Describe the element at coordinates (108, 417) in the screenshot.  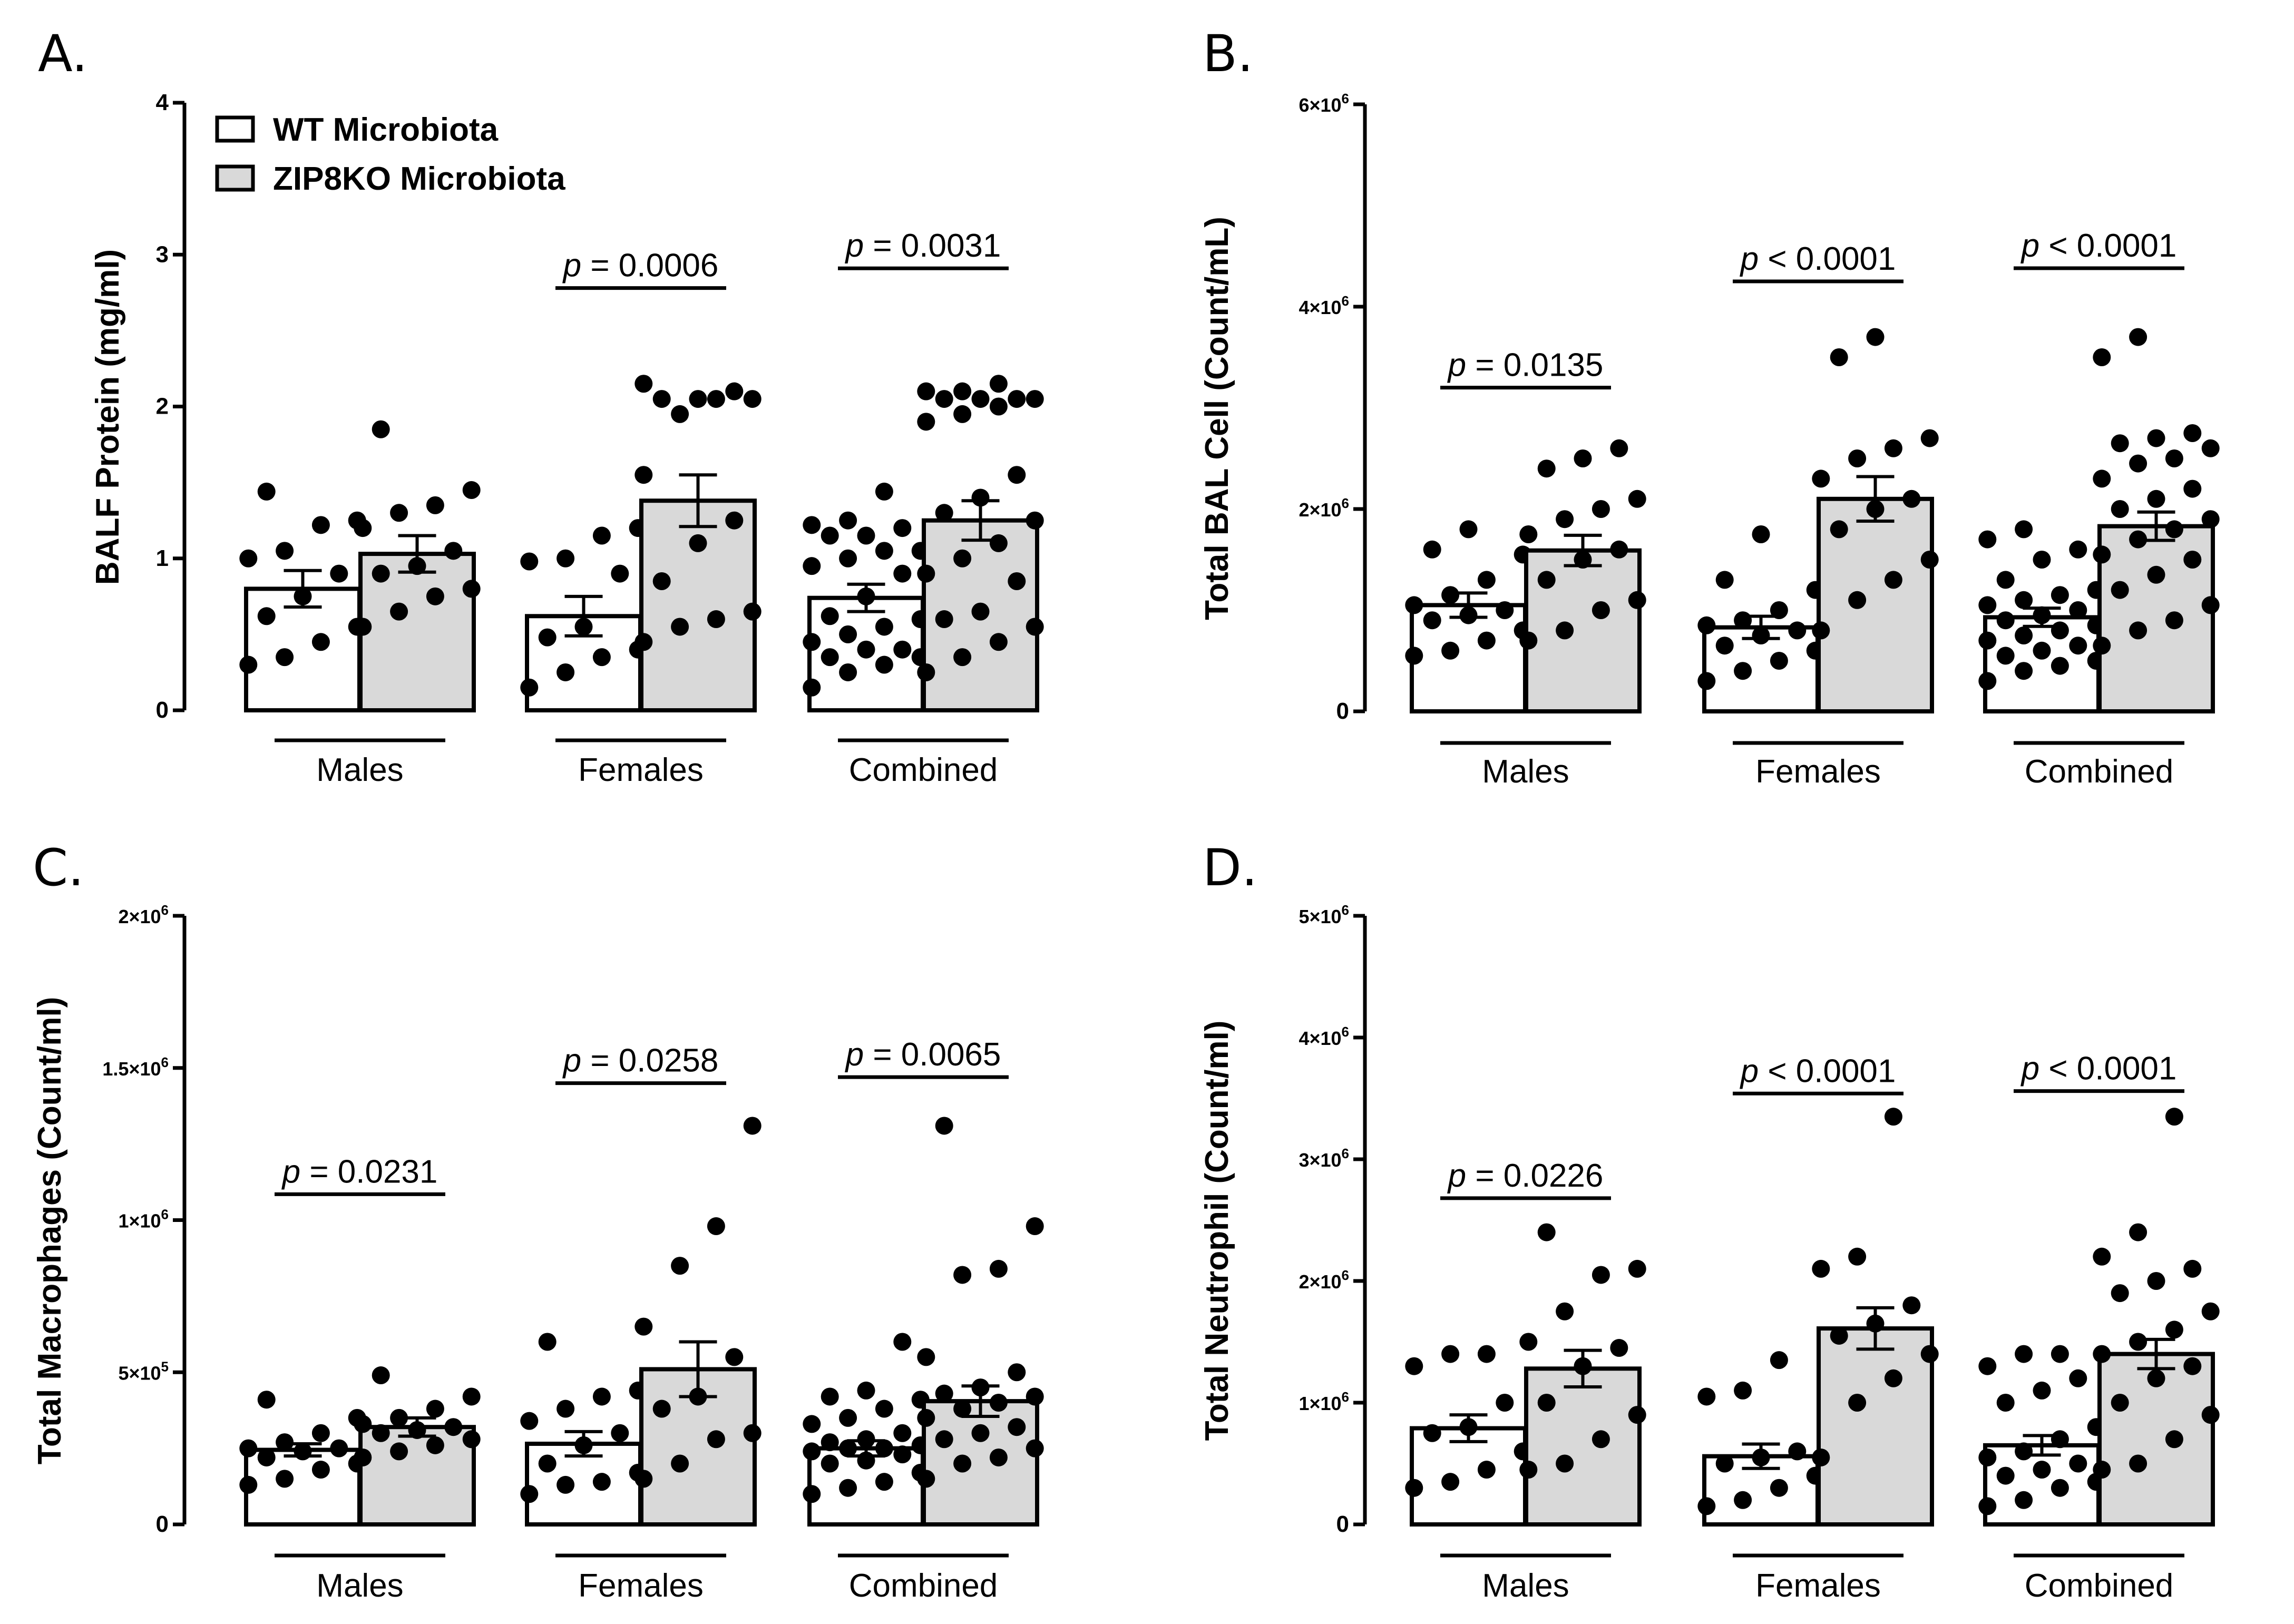
I see `y-axis-label: BALF Protein (mg/ml)` at that location.